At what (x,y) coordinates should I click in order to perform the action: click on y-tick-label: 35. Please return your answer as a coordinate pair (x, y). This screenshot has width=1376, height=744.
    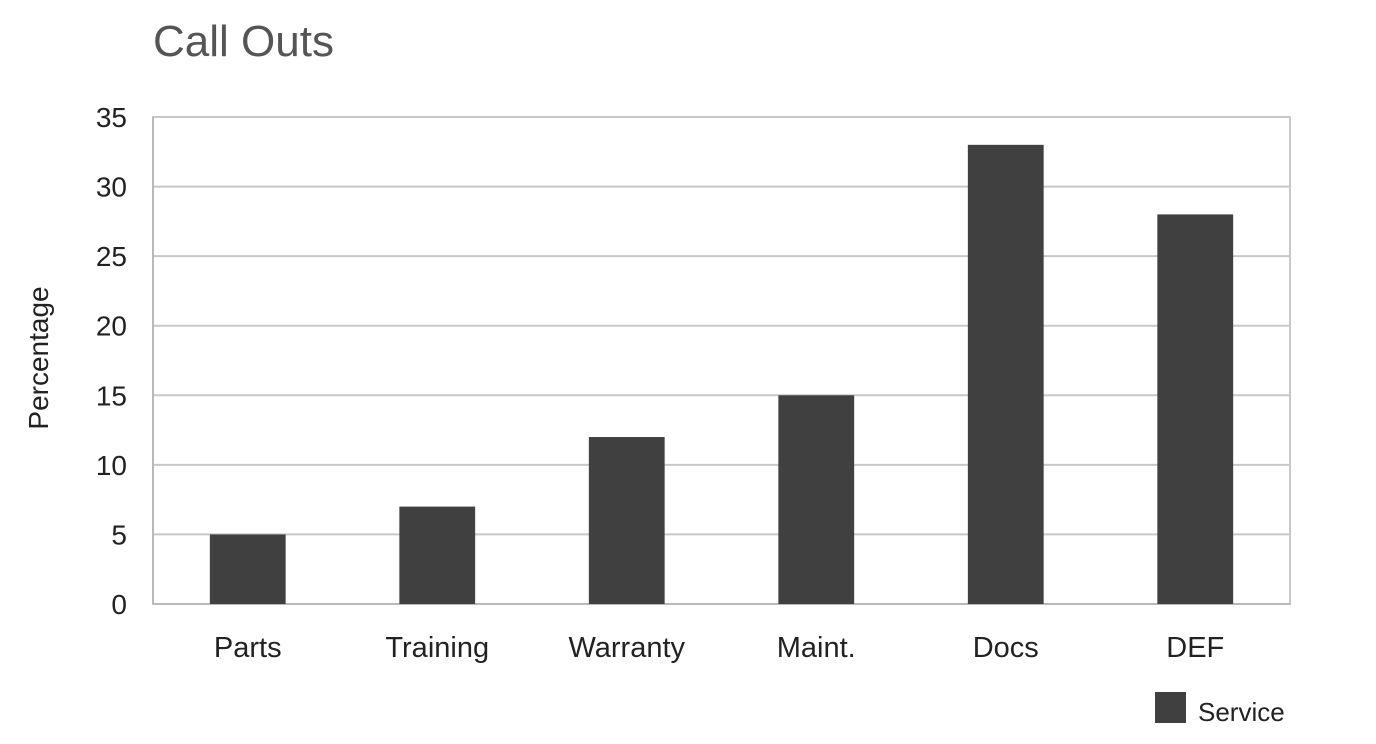
    Looking at the image, I should click on (111, 117).